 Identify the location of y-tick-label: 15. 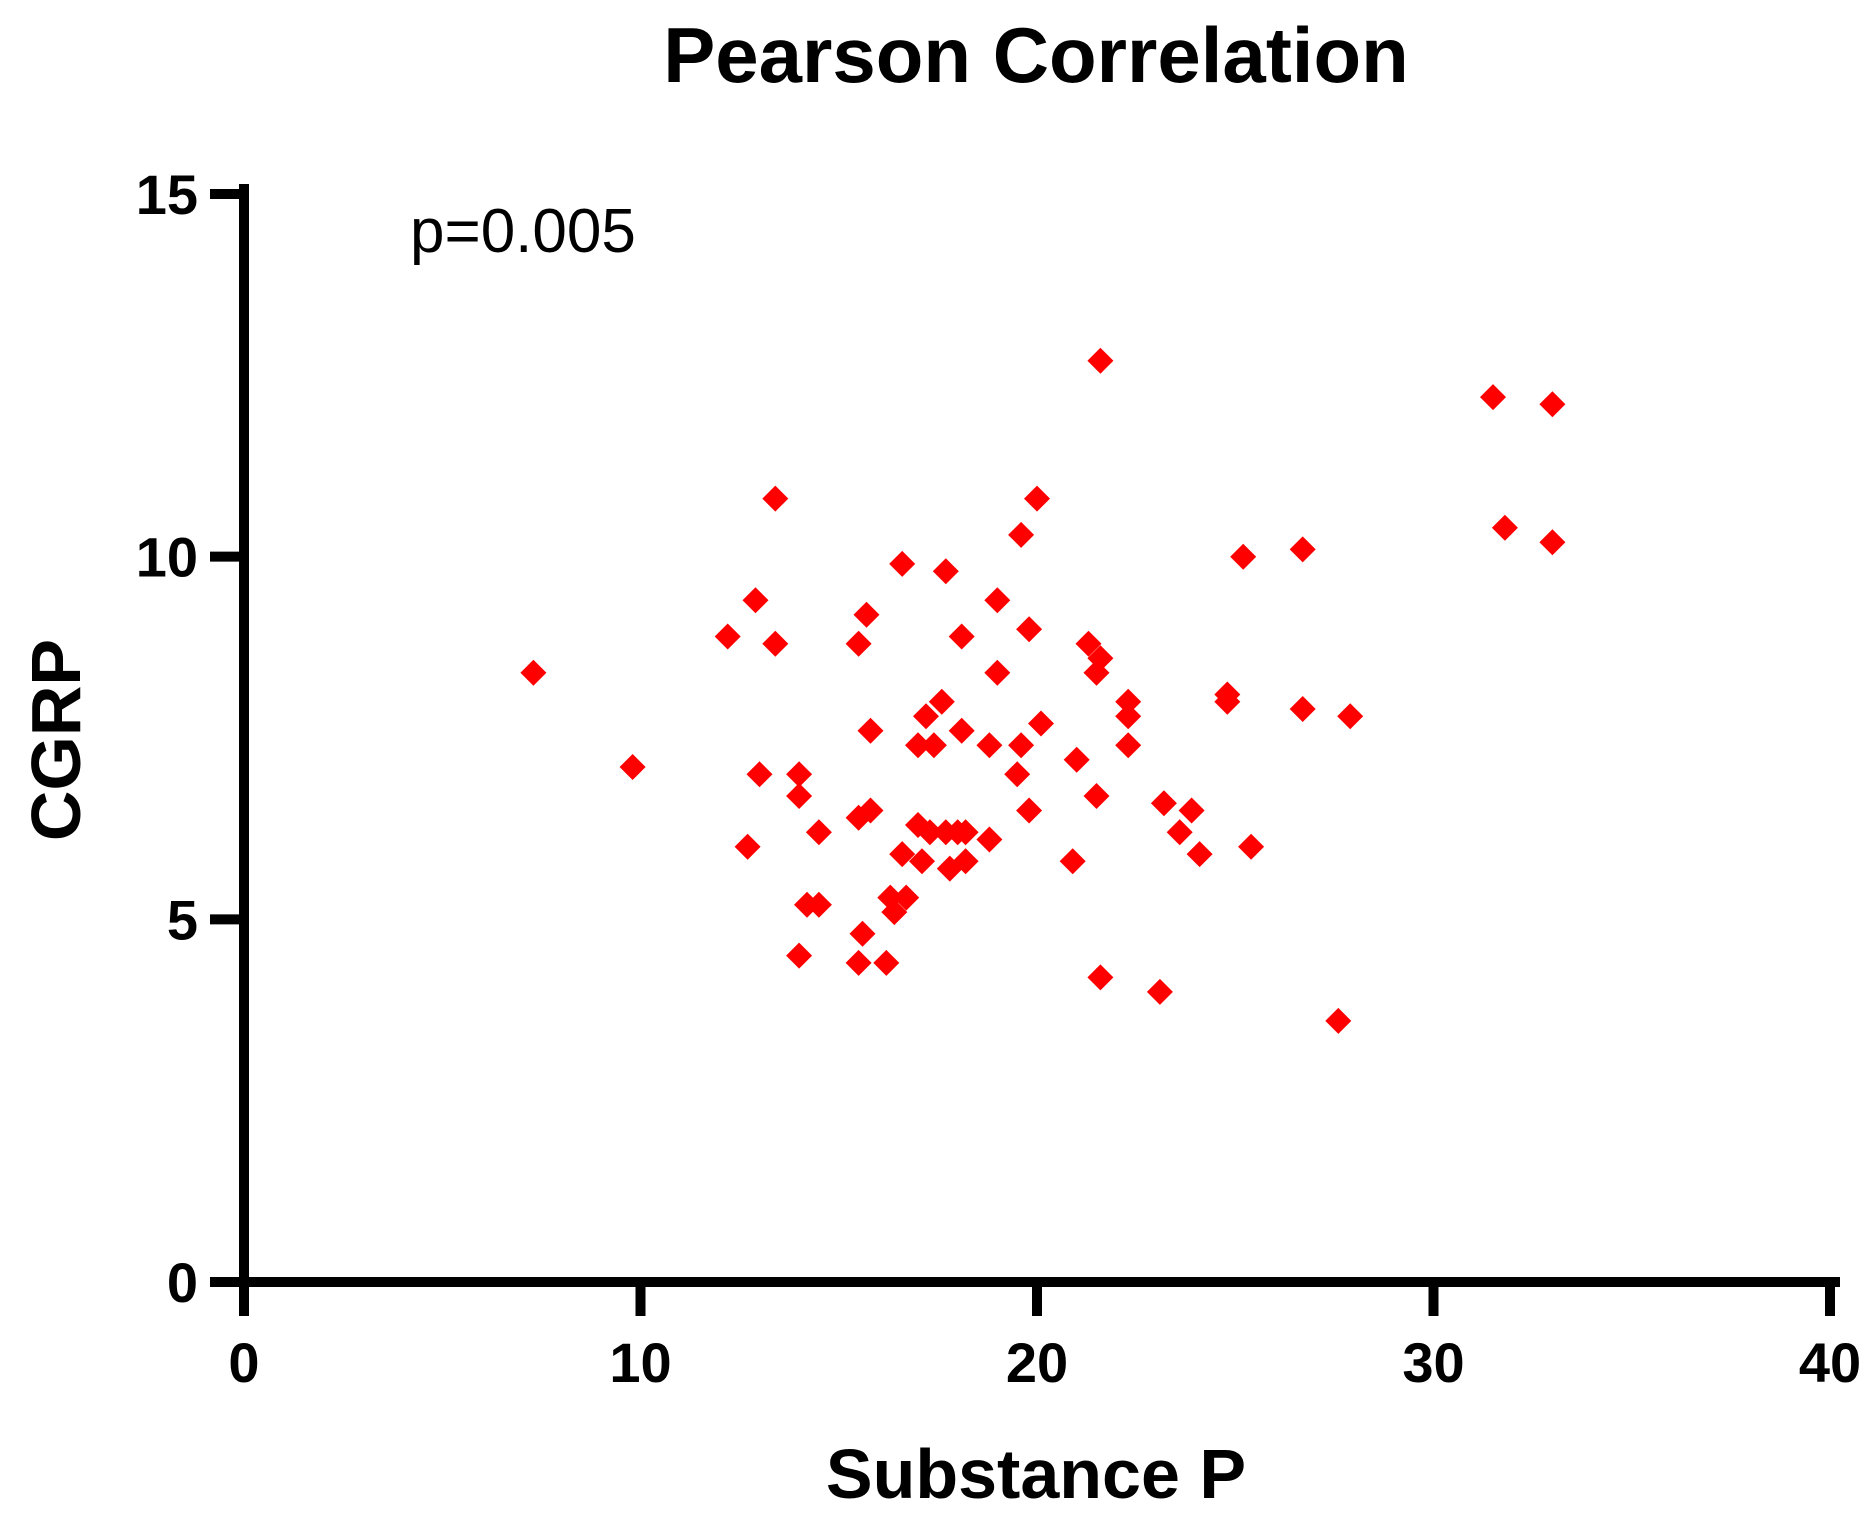
(167, 194).